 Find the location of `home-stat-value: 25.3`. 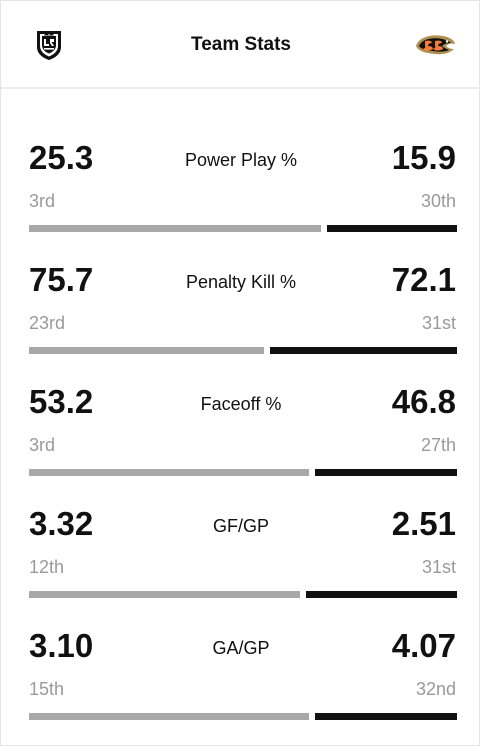

home-stat-value: 25.3 is located at coordinates (61, 157).